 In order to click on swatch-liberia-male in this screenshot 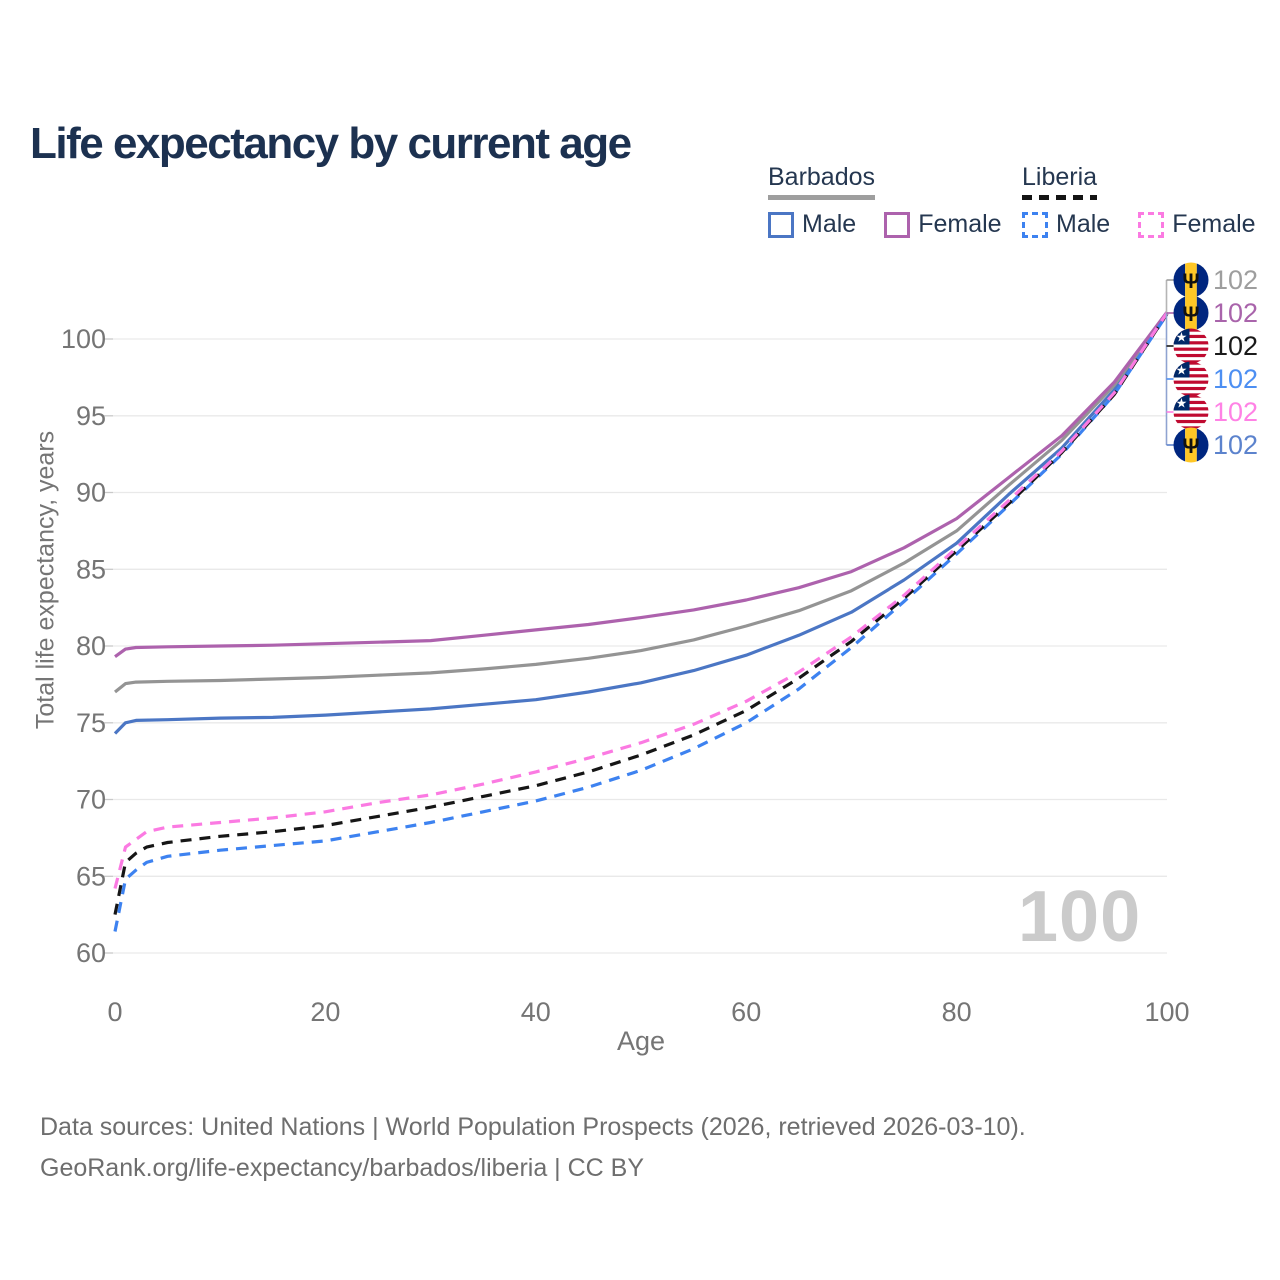, I will do `click(1035, 224)`.